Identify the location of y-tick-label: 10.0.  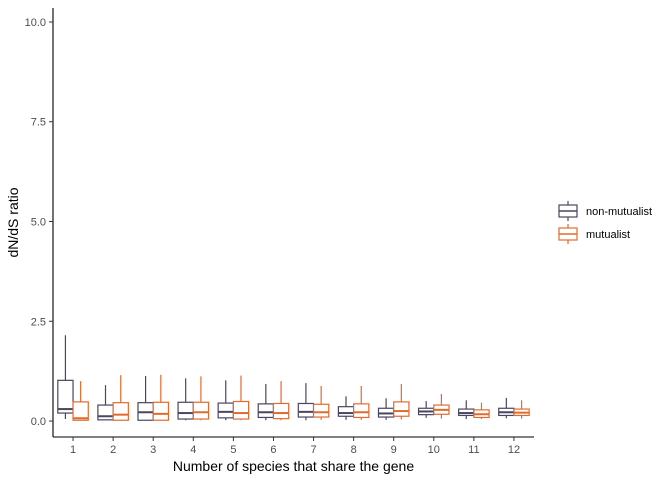
(35, 23).